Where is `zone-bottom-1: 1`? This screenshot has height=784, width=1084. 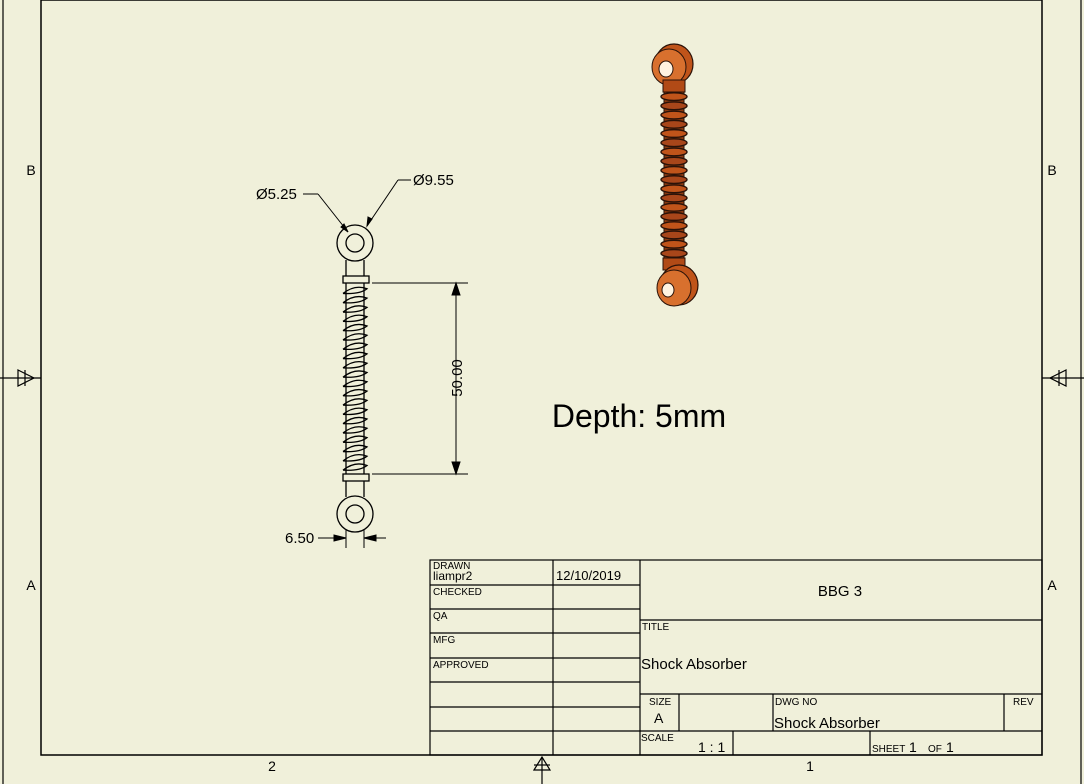 zone-bottom-1: 1 is located at coordinates (810, 766).